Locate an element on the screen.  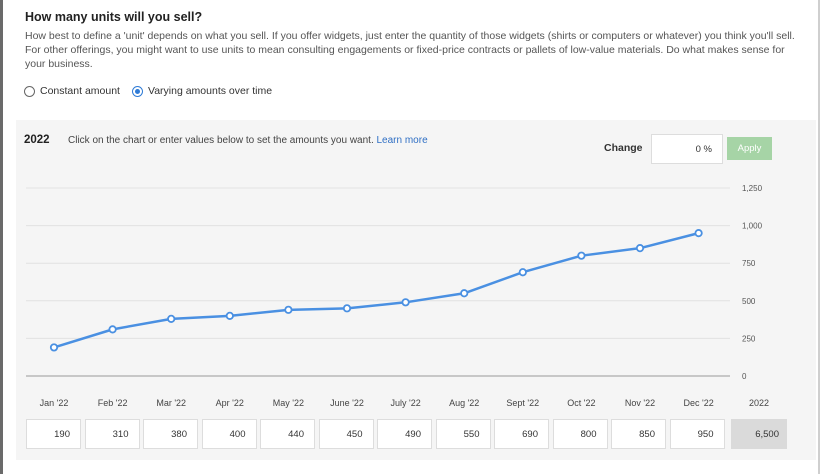
x-tick-label: Dec '22 is located at coordinates (698, 403).